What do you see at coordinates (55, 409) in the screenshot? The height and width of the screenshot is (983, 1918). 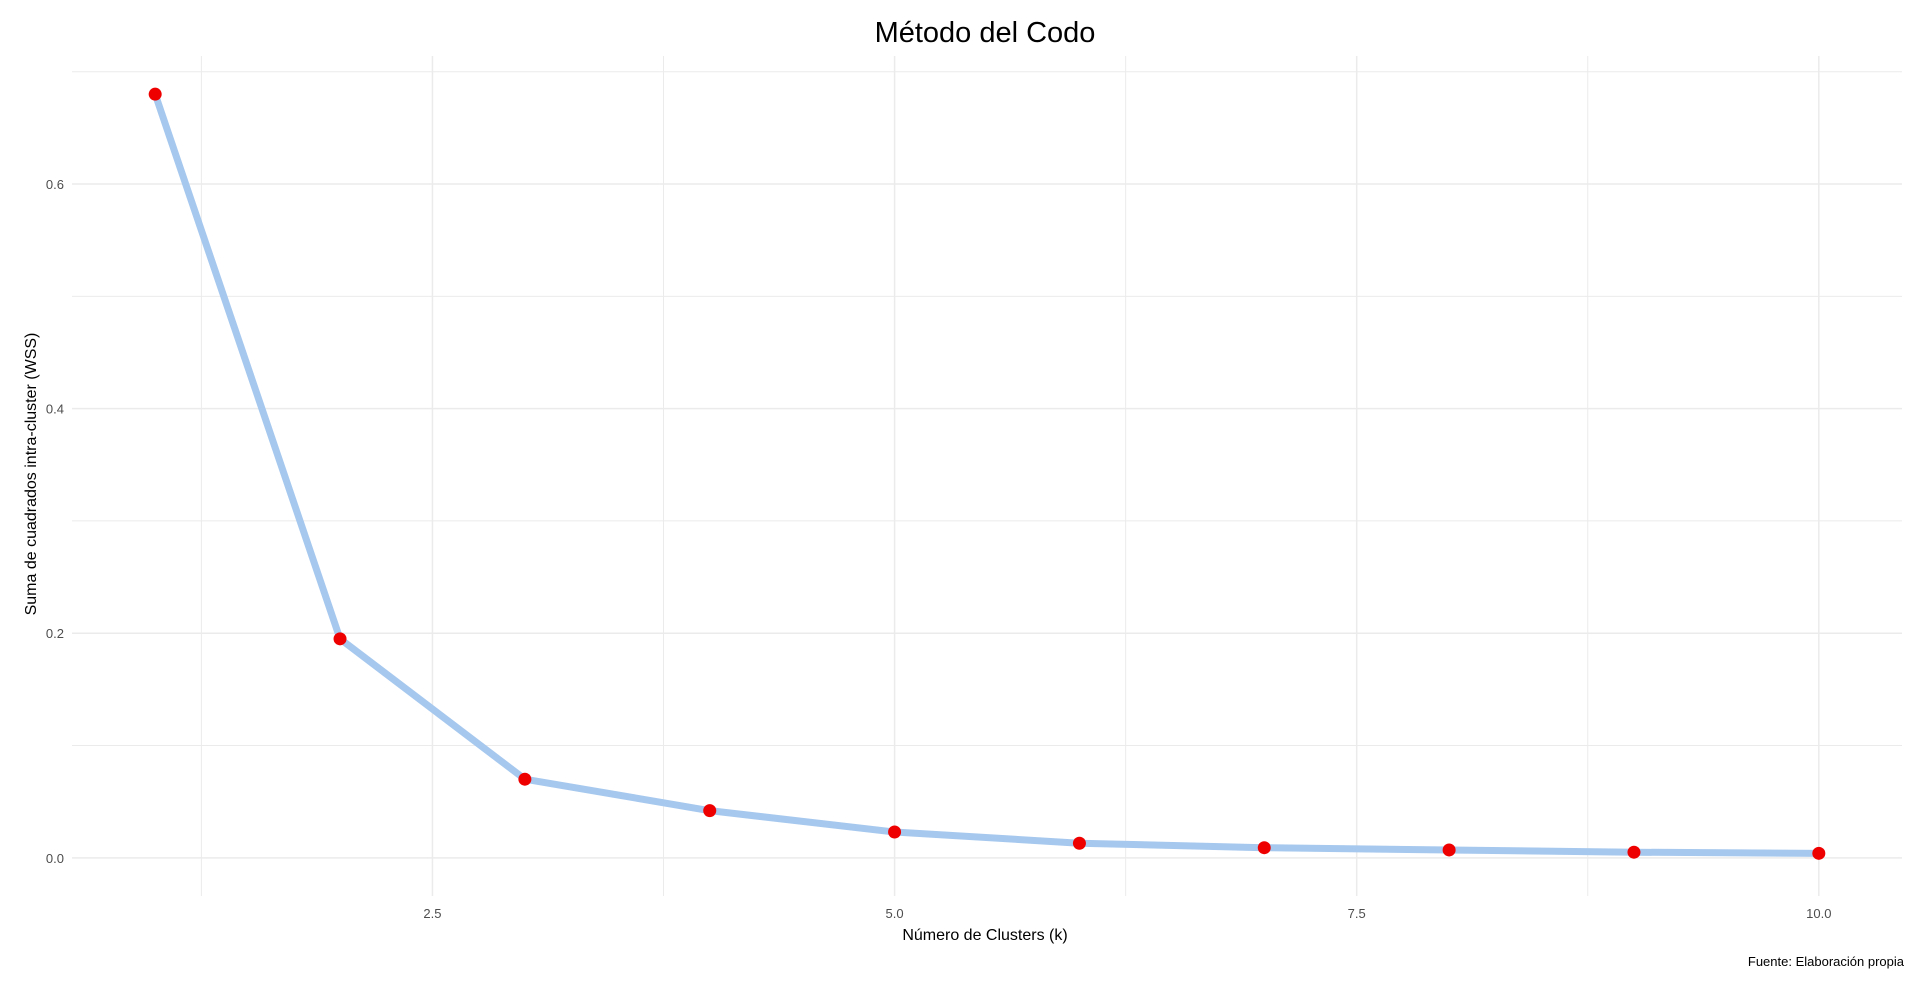 I see `y-tick-label: 0.4` at bounding box center [55, 409].